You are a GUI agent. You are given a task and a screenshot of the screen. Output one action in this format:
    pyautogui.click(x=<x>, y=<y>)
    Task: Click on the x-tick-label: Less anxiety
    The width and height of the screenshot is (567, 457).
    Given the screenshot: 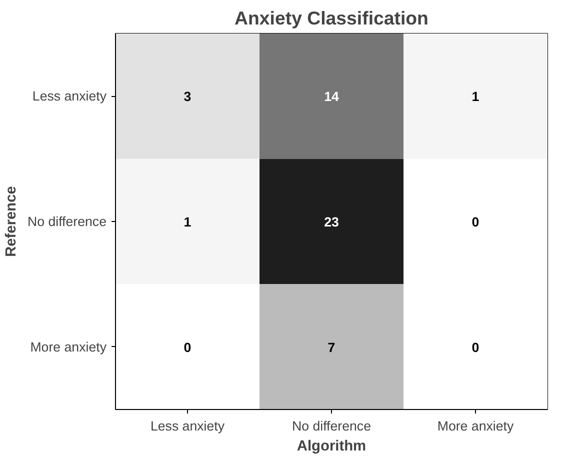 What is the action you would take?
    pyautogui.click(x=187, y=426)
    